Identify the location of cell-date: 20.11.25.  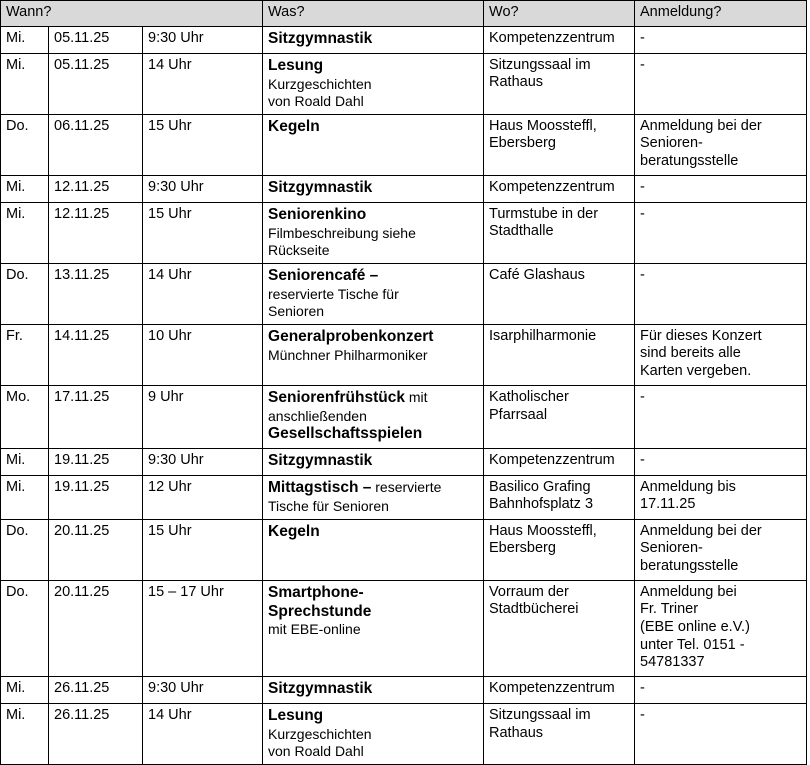
(95, 549).